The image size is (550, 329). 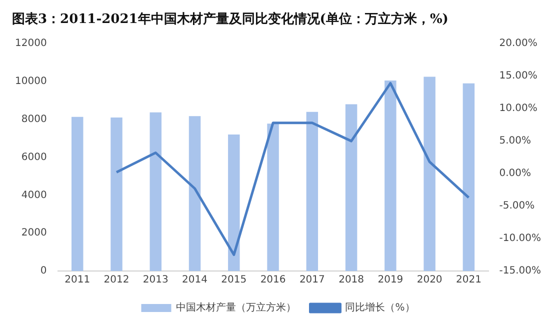 What do you see at coordinates (236, 308) in the screenshot?
I see `legend-label: 中国木材产量（万立方米）` at bounding box center [236, 308].